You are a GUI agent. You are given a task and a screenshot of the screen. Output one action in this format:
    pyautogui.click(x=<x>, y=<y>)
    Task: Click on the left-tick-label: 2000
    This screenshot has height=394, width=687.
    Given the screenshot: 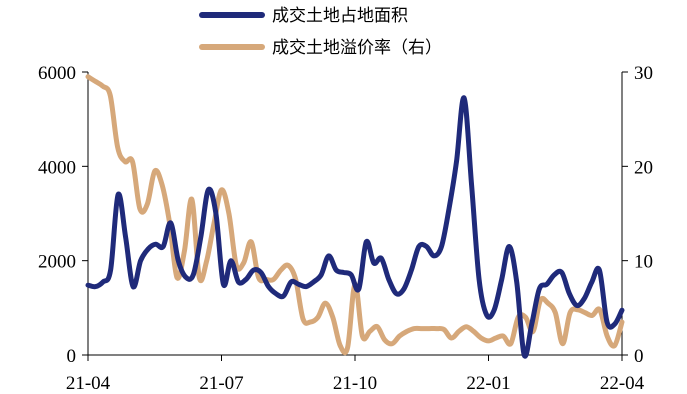 What is the action you would take?
    pyautogui.click(x=57, y=262)
    